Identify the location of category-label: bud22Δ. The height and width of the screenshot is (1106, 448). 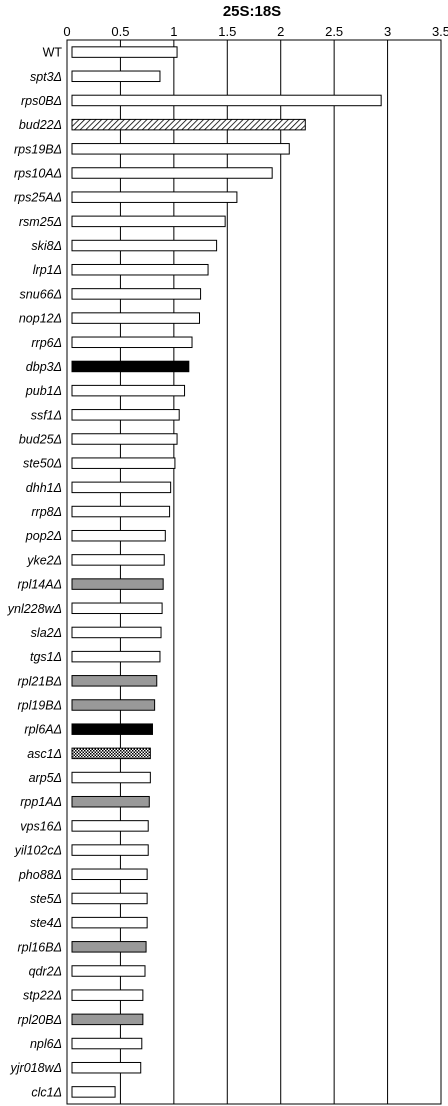
(40, 125).